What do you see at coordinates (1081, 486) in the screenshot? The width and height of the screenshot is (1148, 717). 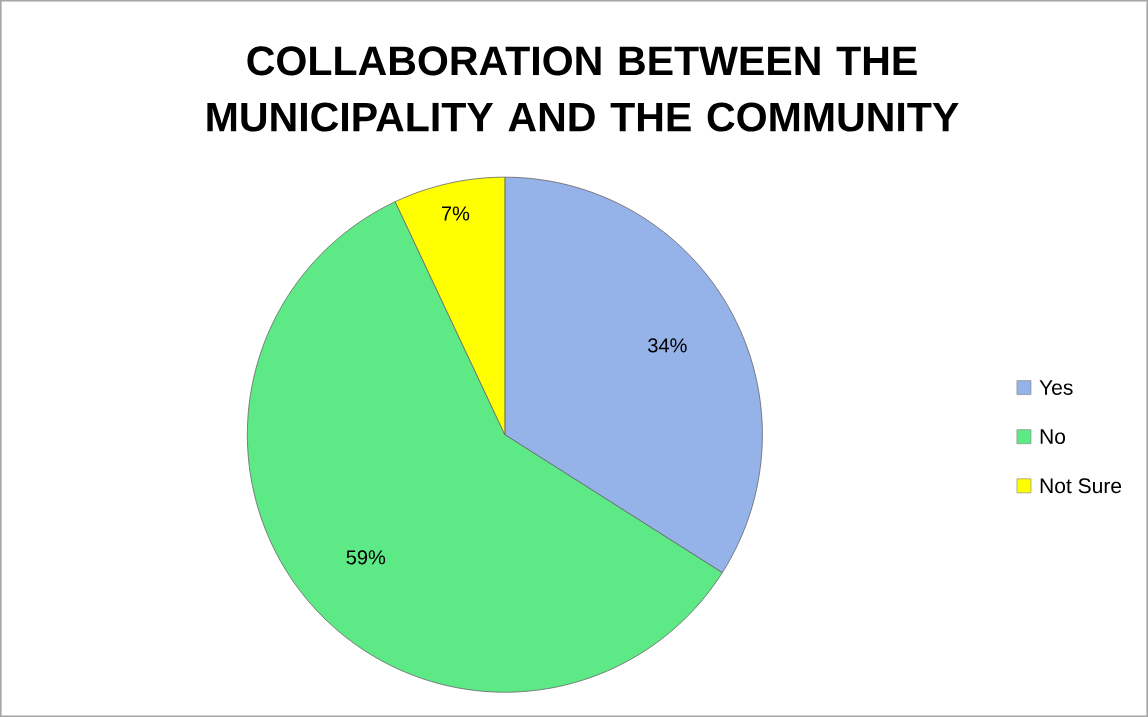 I see `legend-label: Not Sure` at bounding box center [1081, 486].